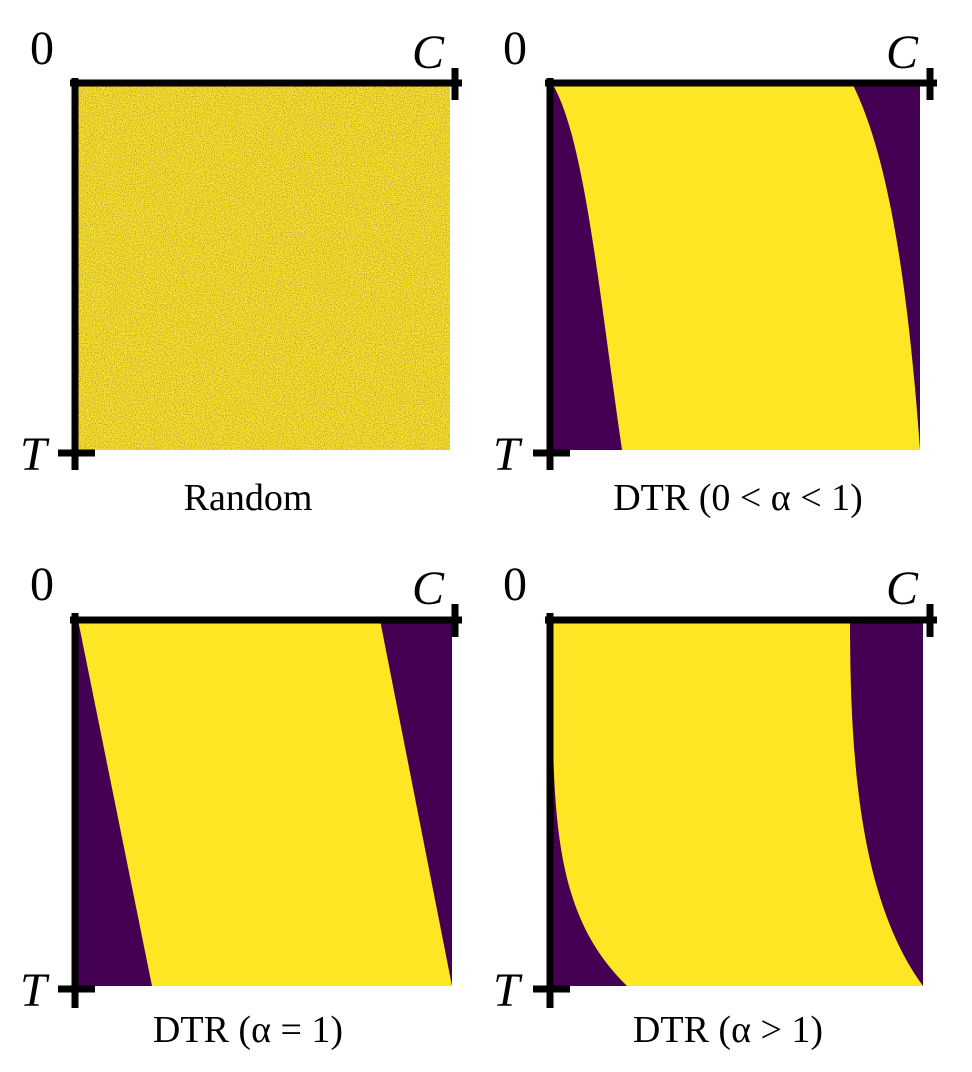 The width and height of the screenshot is (972, 1072). I want to click on random-noise, so click(264, 267).